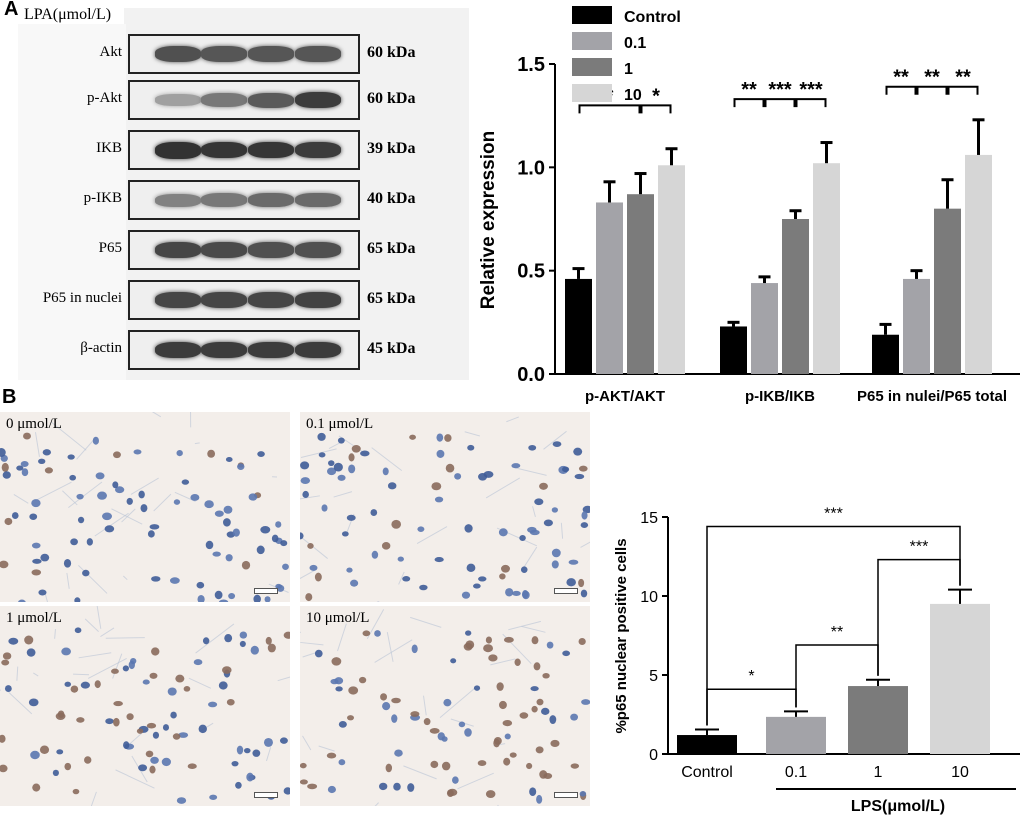 Image resolution: width=1024 pixels, height=816 pixels. Describe the element at coordinates (391, 248) in the screenshot. I see `kda-label: 65 kDa` at that location.